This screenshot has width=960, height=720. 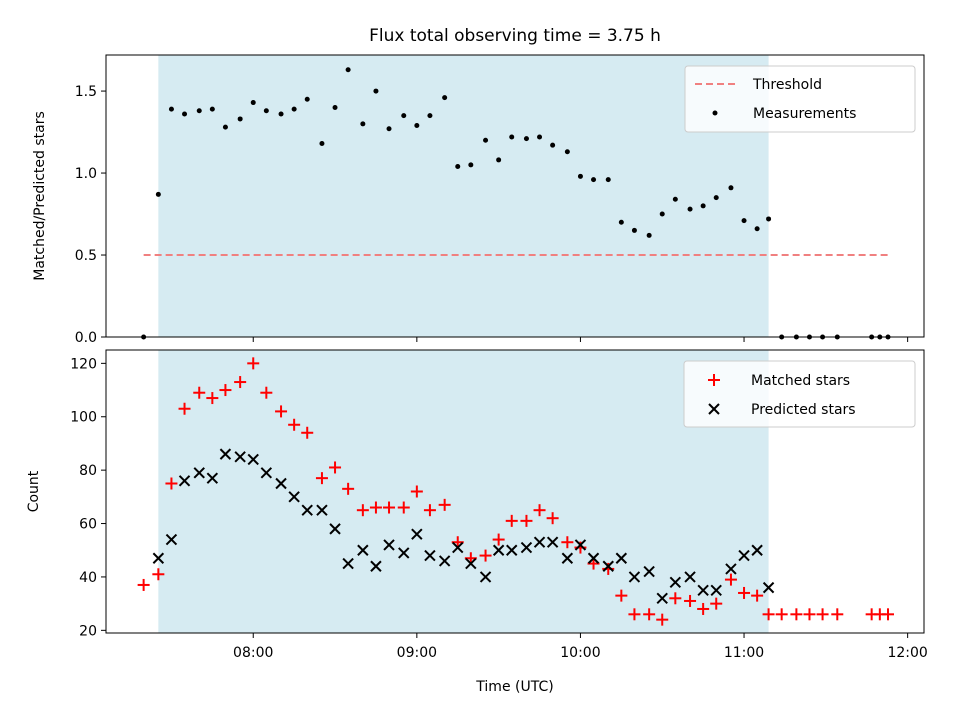 I want to click on bottom-y-tick-label: 40, so click(x=88, y=578).